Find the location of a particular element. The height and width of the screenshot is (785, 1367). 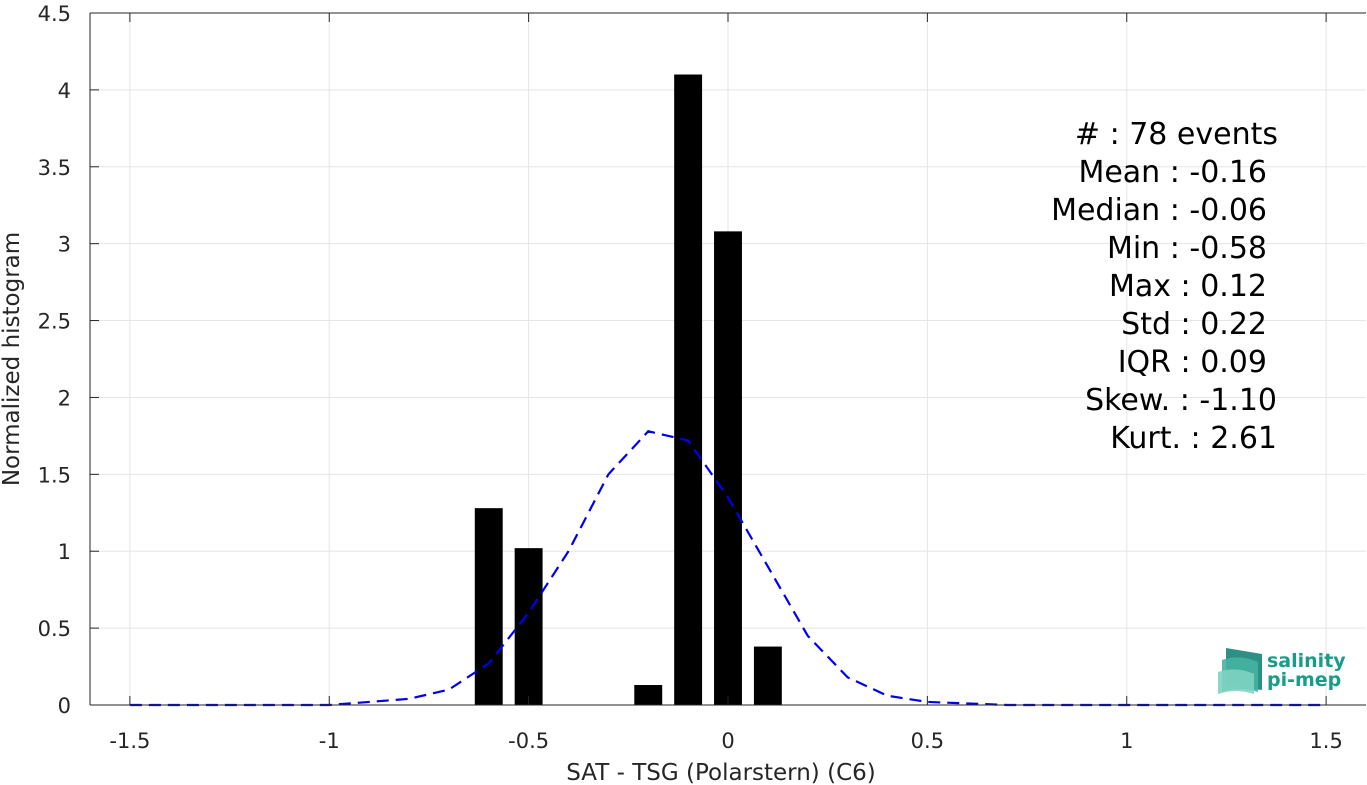

y-tick-label: 1.5 is located at coordinates (54, 475).